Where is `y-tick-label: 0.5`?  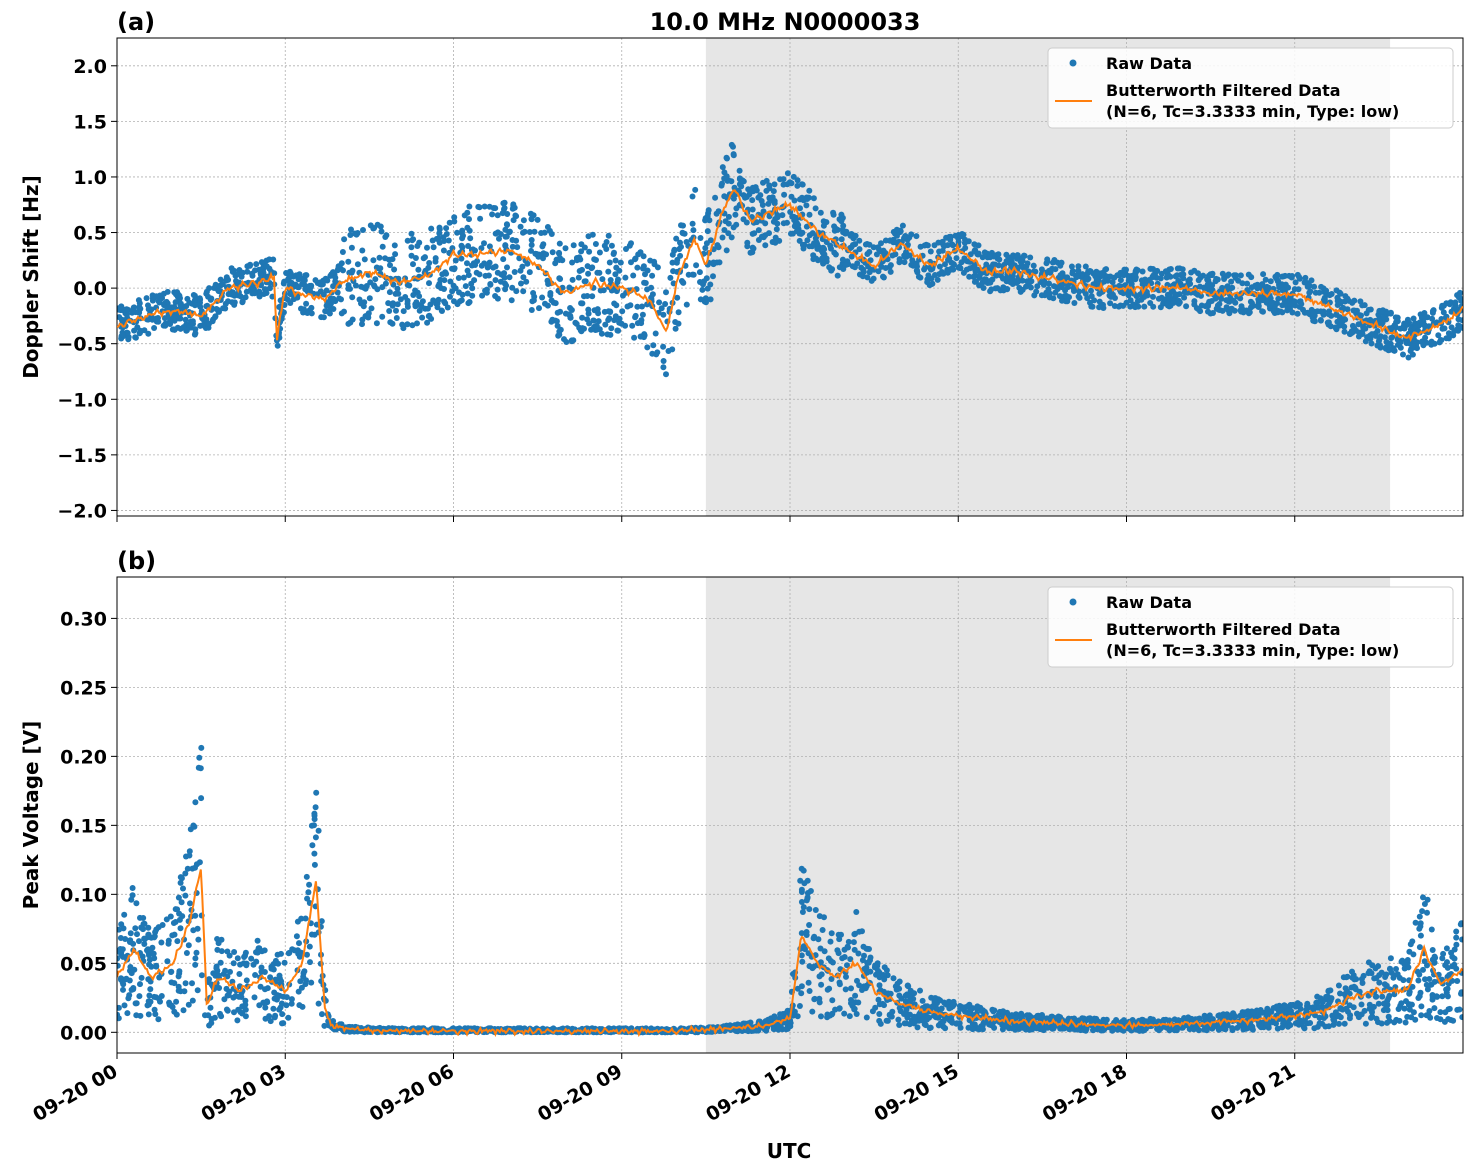
y-tick-label: 0.5 is located at coordinates (90, 234).